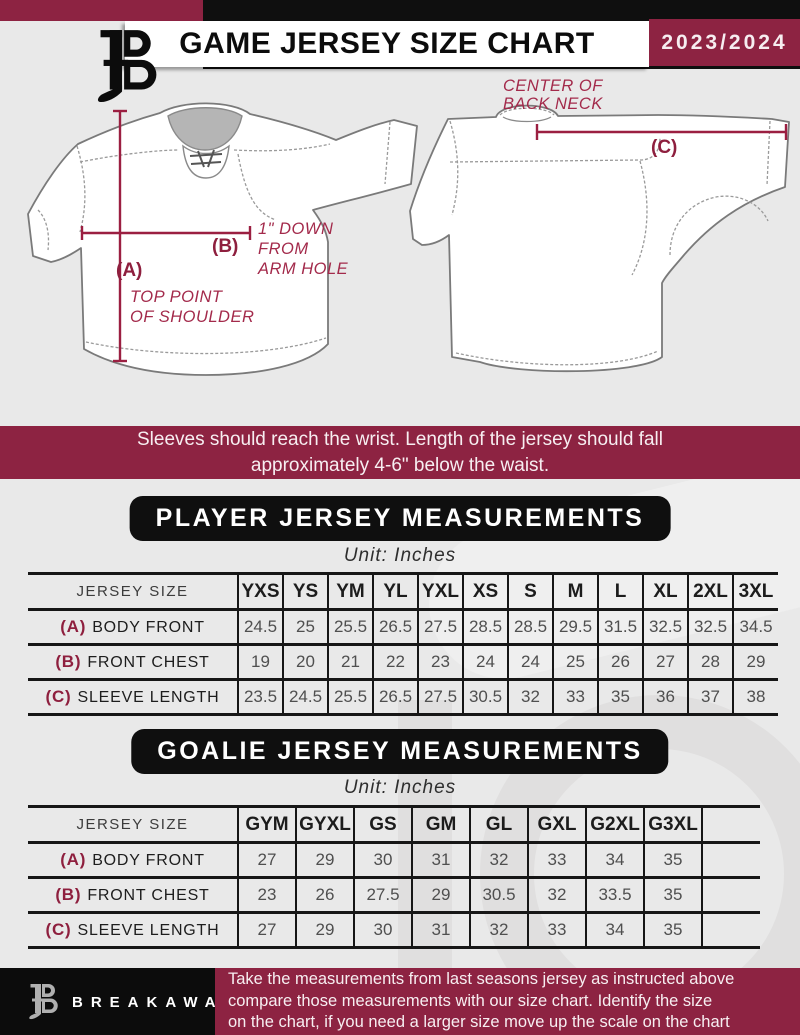 This screenshot has width=800, height=1035. Describe the element at coordinates (575, 591) in the screenshot. I see `size-column-header: M` at that location.